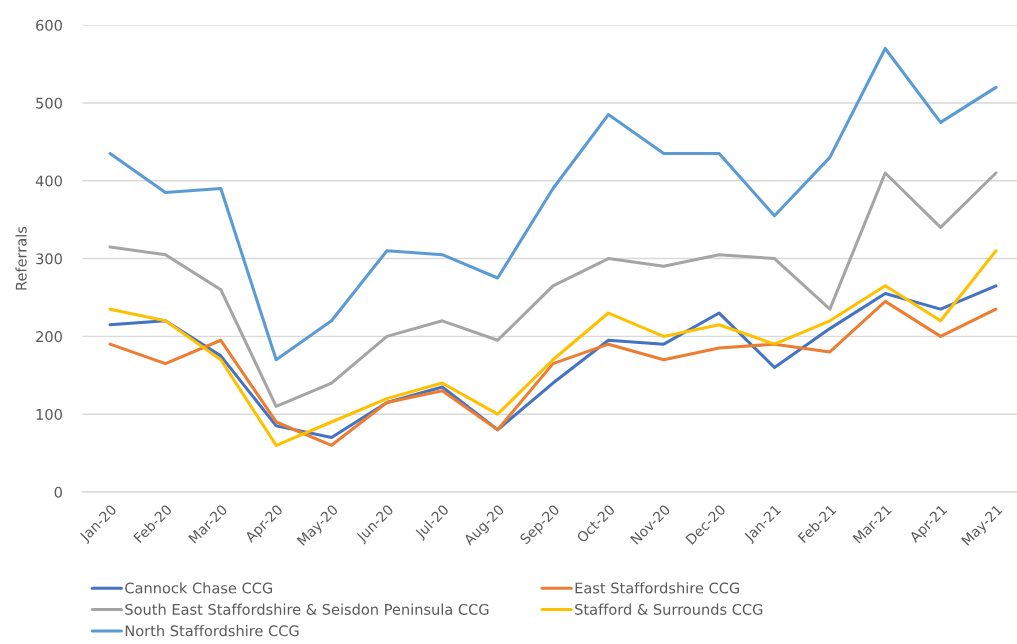 This screenshot has height=644, width=1017. Describe the element at coordinates (657, 588) in the screenshot. I see `legend-label: East Staffordshire CCG` at that location.